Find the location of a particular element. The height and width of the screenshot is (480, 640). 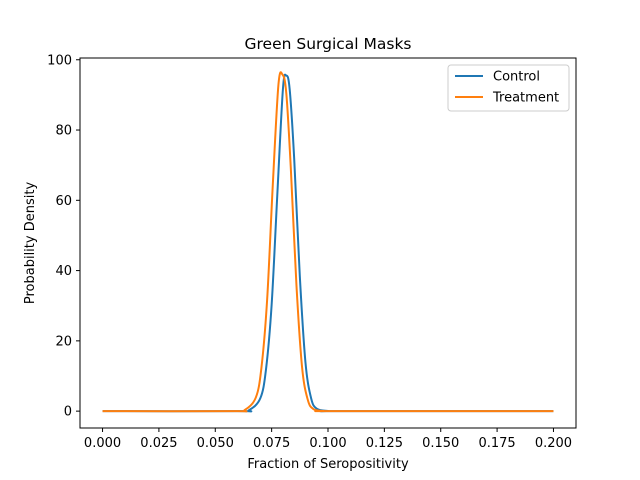

legend-label-treatment: Treatment is located at coordinates (525, 98).